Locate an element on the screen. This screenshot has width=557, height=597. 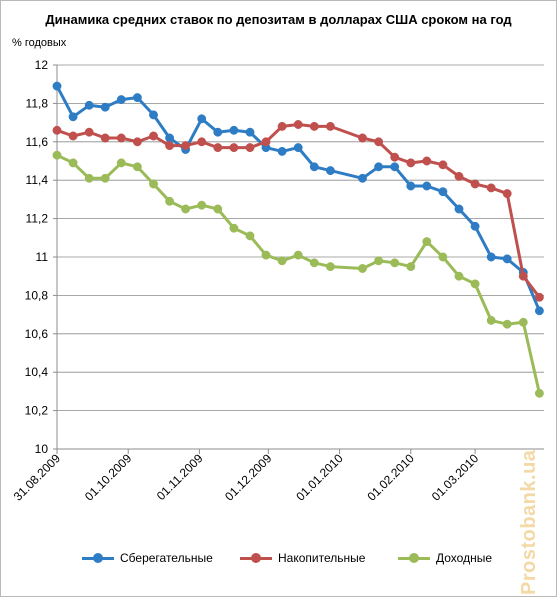
x-tick-label: 01.01.2010 is located at coordinates (319, 477).